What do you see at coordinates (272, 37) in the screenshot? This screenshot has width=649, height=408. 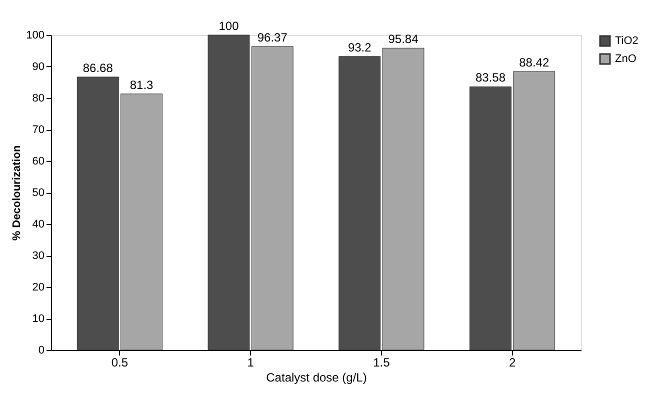 I see `data-label: 96.37` at bounding box center [272, 37].